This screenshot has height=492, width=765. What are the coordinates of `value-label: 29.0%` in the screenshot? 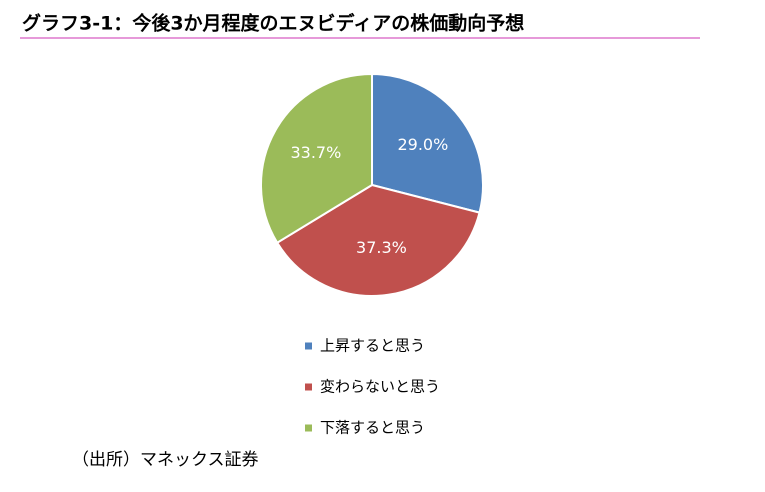 It's located at (422, 144).